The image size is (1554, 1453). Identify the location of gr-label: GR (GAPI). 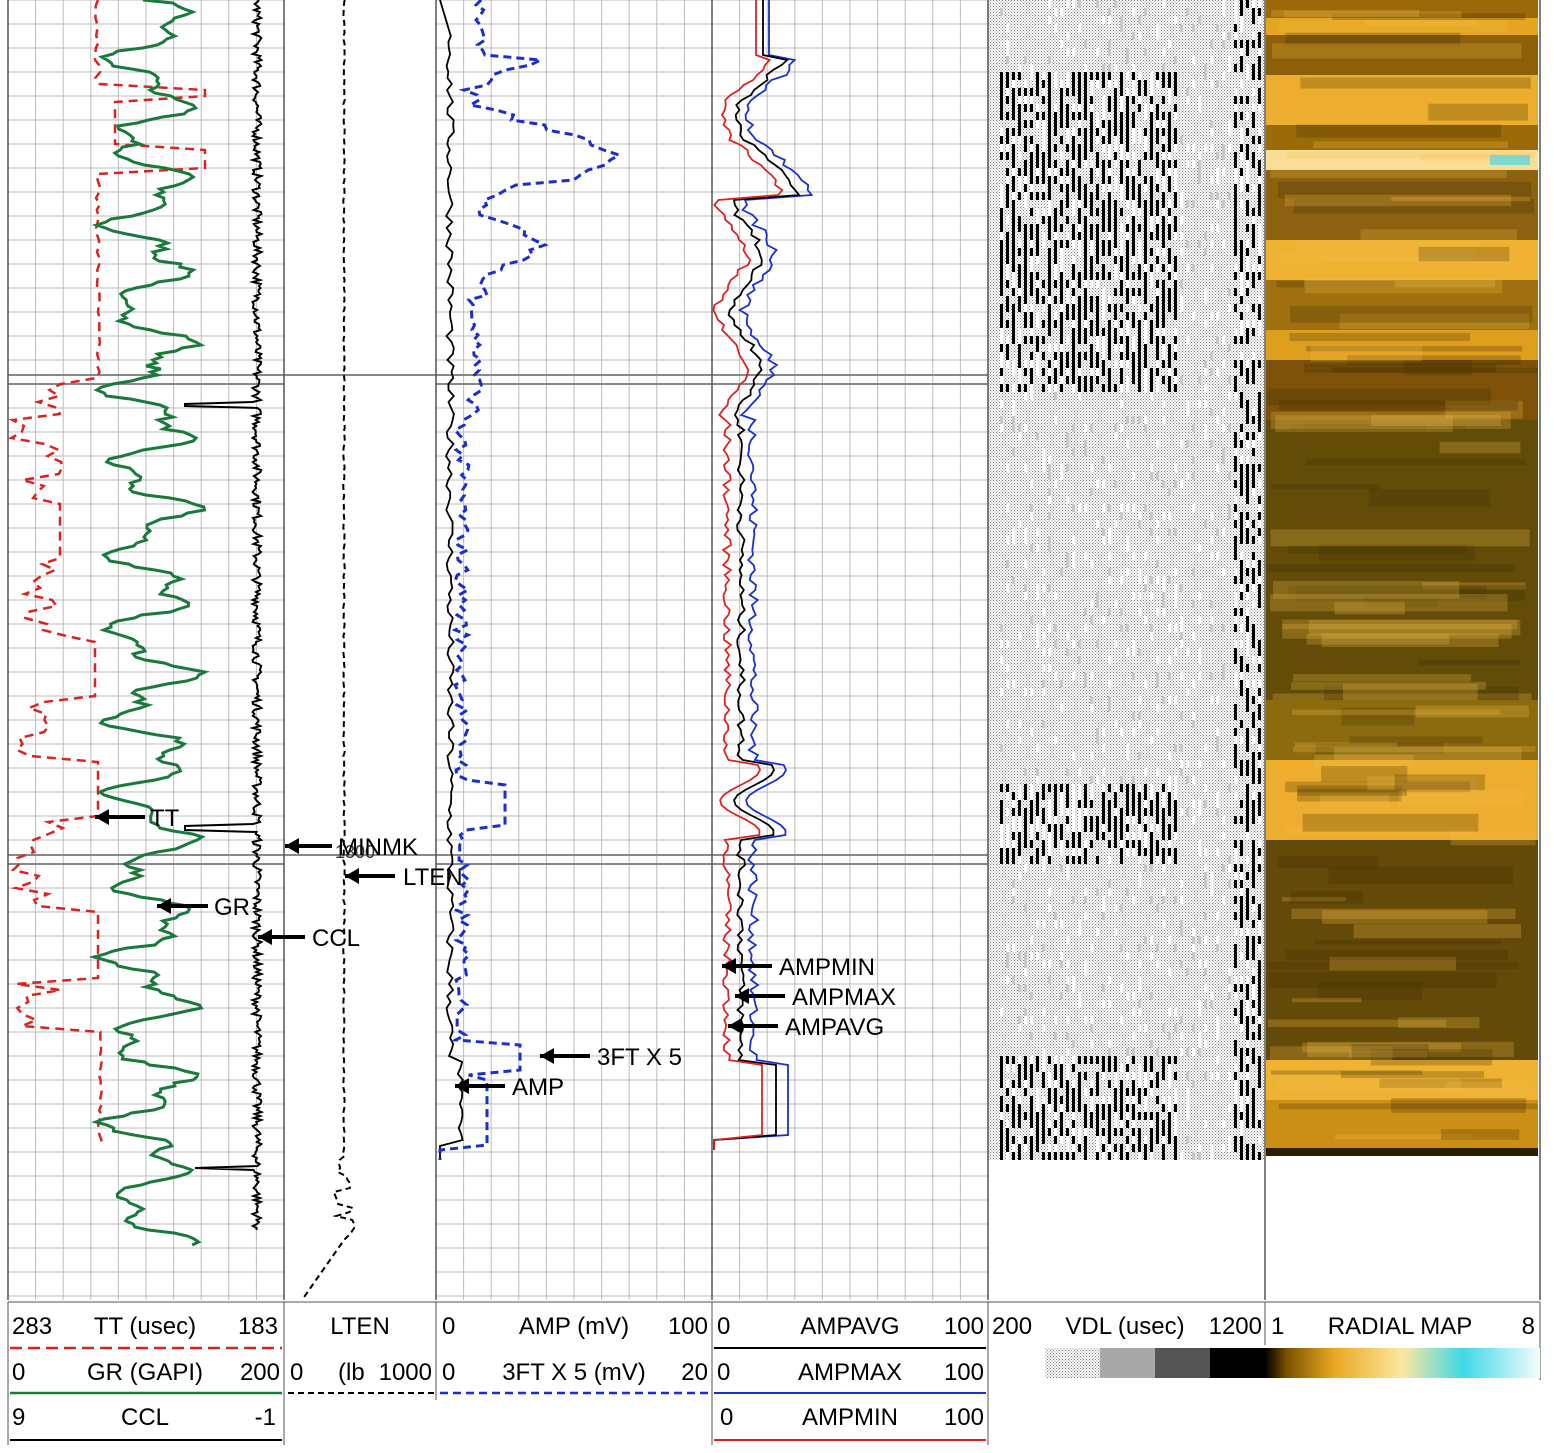
(145, 1372).